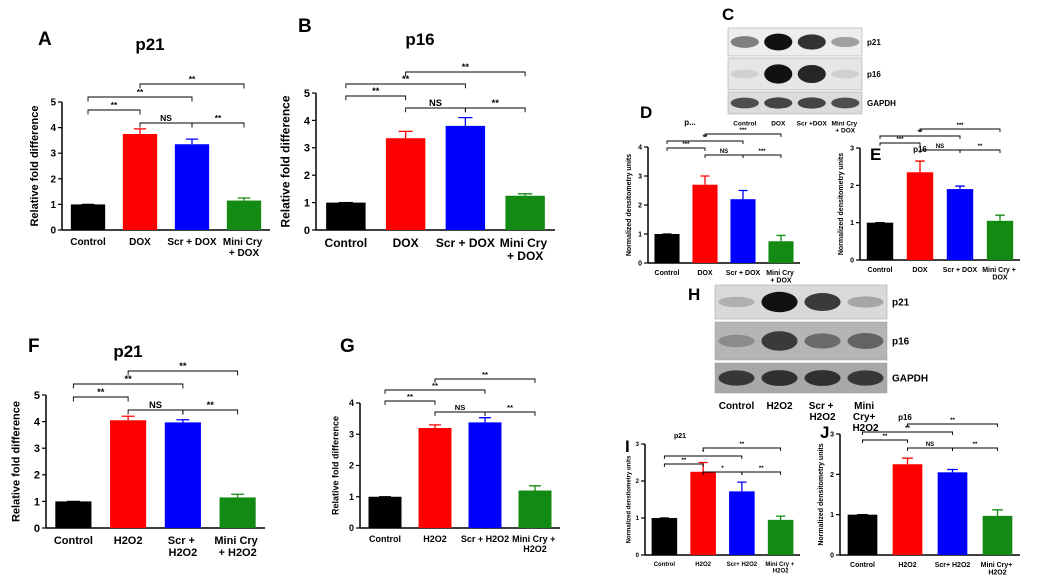  I want to click on blot-lane-label: Mini Cry+ H2O2, so click(865, 417).